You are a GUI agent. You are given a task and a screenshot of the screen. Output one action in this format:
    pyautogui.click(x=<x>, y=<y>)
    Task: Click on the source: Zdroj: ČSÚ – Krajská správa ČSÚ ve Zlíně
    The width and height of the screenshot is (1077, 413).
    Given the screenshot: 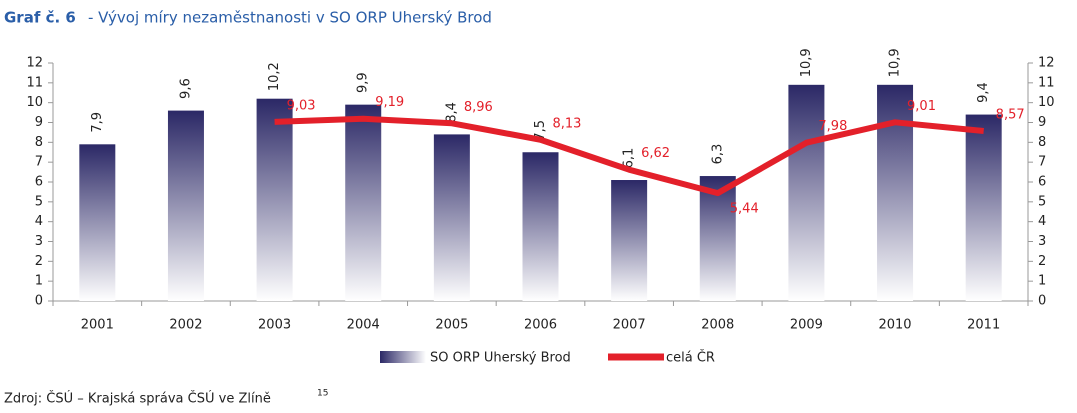 What is the action you would take?
    pyautogui.click(x=137, y=399)
    